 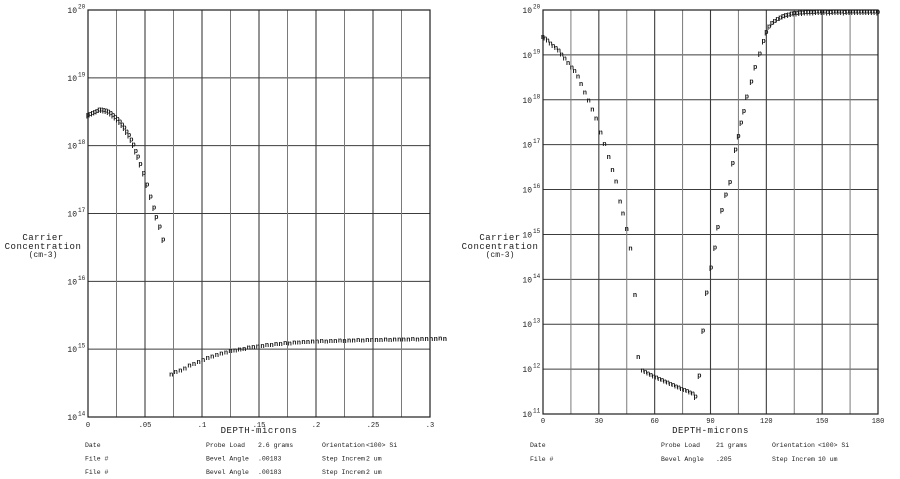 What do you see at coordinates (82, 346) in the screenshot?
I see `y-tick-exponent: 15` at bounding box center [82, 346].